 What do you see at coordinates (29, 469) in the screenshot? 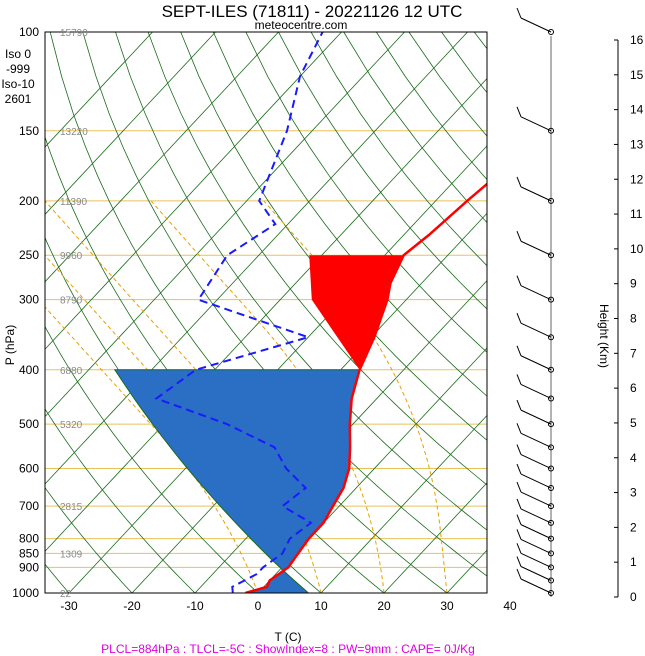
I see `pressure-tick-label: 600` at bounding box center [29, 469].